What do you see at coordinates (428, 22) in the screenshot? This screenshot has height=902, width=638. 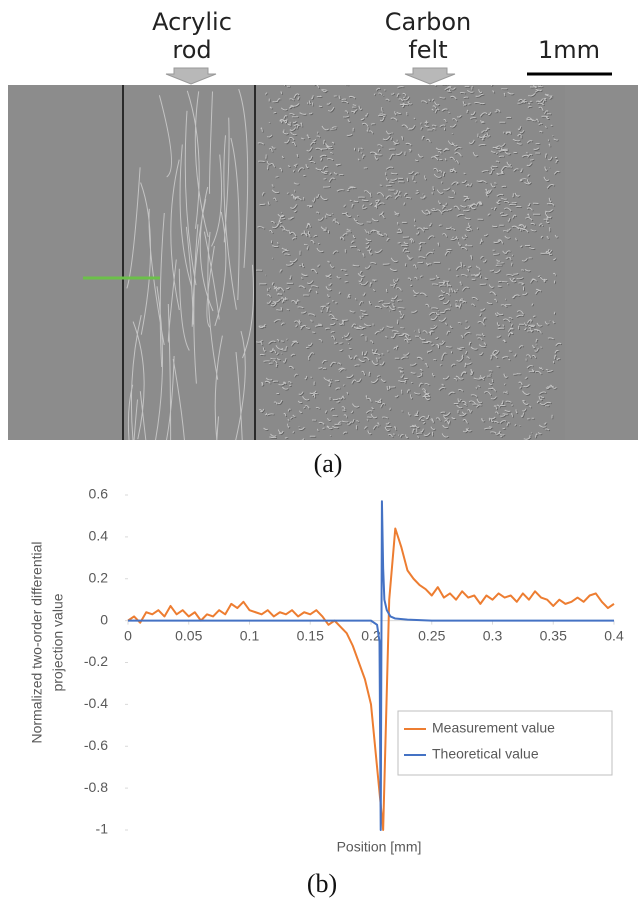 I see `panel-label: Carbon` at bounding box center [428, 22].